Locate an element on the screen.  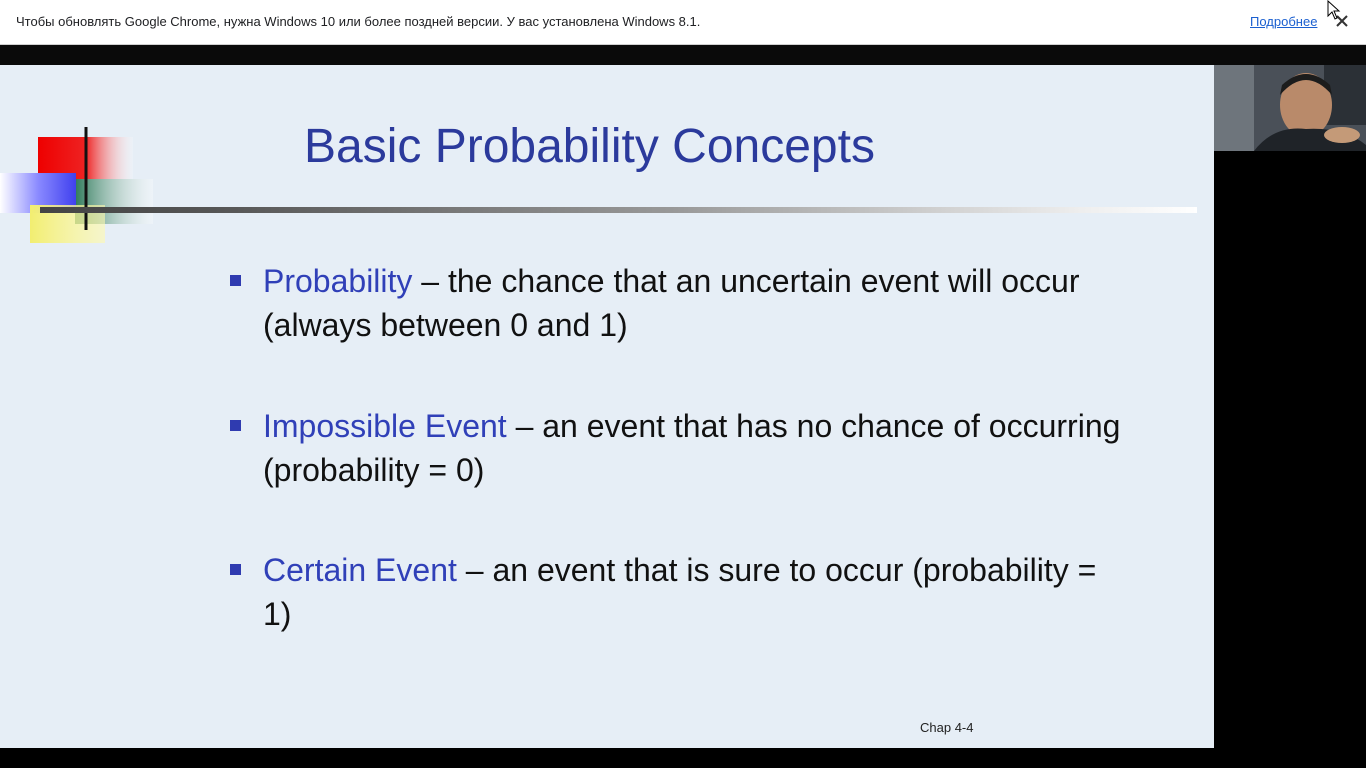
presenter-video-icon is located at coordinates (1290, 108).